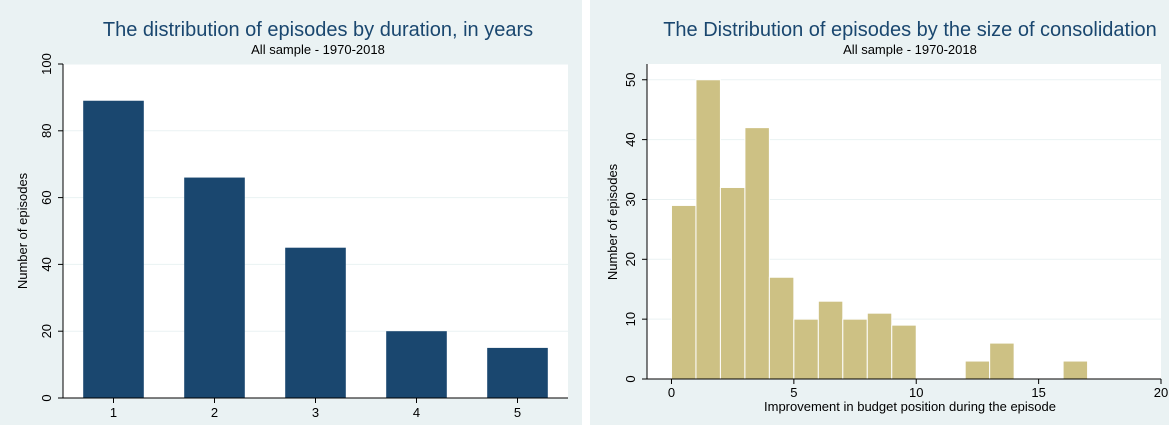  What do you see at coordinates (46, 131) in the screenshot?
I see `y-tick-label: 80` at bounding box center [46, 131].